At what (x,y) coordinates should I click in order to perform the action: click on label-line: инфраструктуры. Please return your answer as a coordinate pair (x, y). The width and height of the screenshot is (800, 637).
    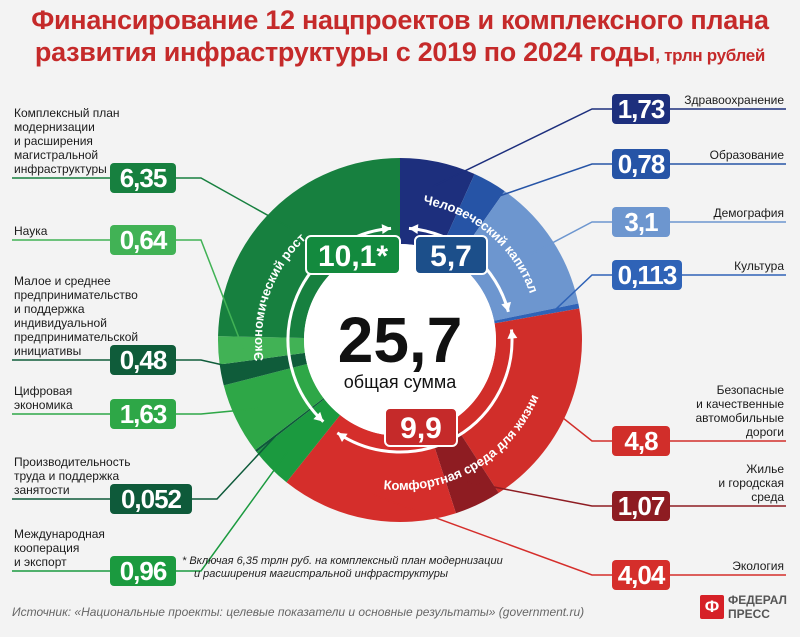
    Looking at the image, I should click on (60, 169).